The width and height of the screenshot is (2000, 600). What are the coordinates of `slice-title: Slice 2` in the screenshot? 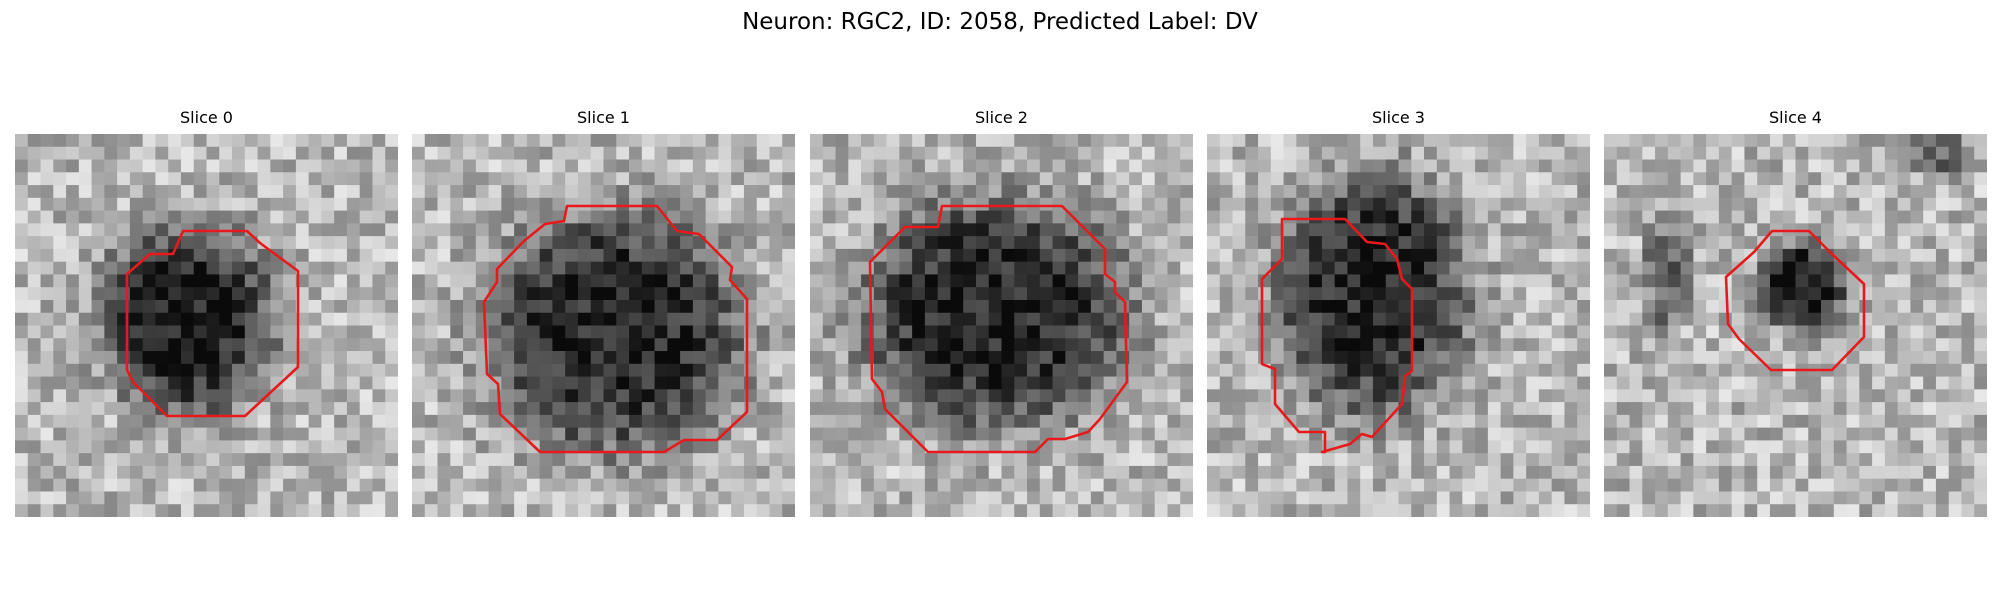 It's located at (1001, 117).